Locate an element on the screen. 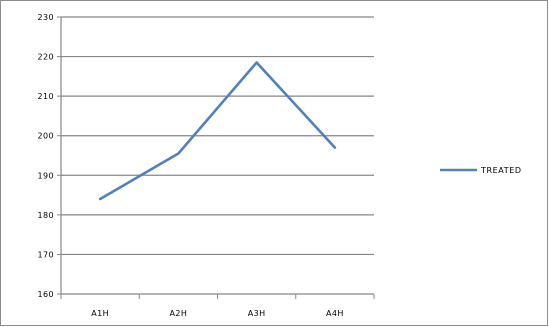 The width and height of the screenshot is (549, 327). x-tick-label: A2H is located at coordinates (178, 313).